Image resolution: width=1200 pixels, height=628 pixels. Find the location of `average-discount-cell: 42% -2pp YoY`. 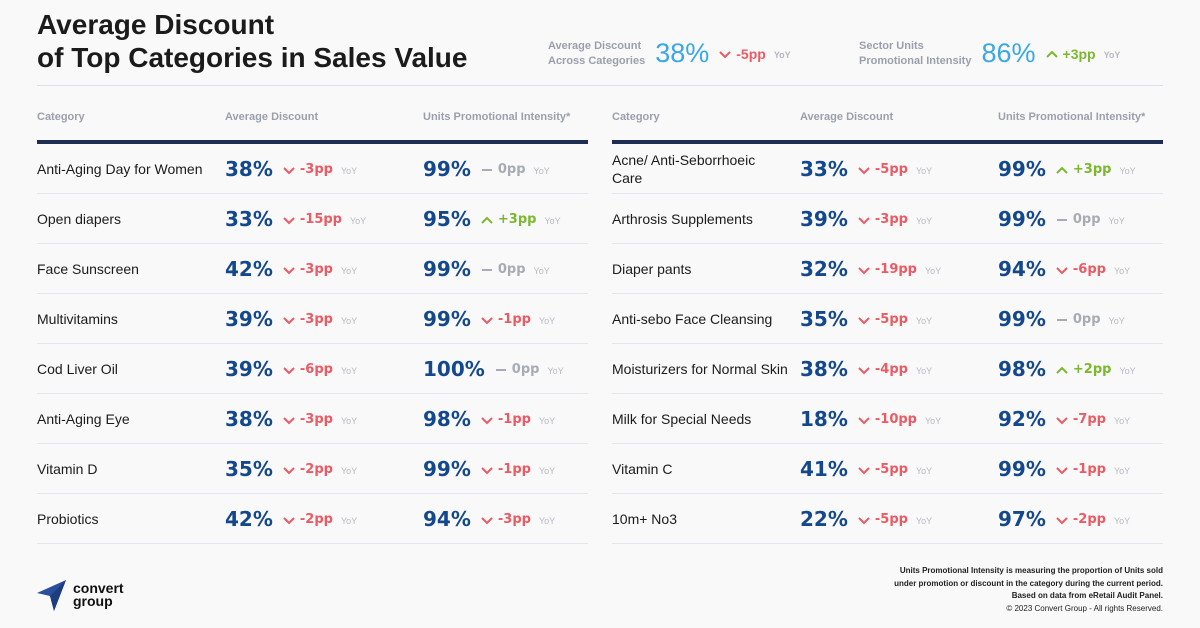

average-discount-cell: 42% -2pp YoY is located at coordinates (324, 519).